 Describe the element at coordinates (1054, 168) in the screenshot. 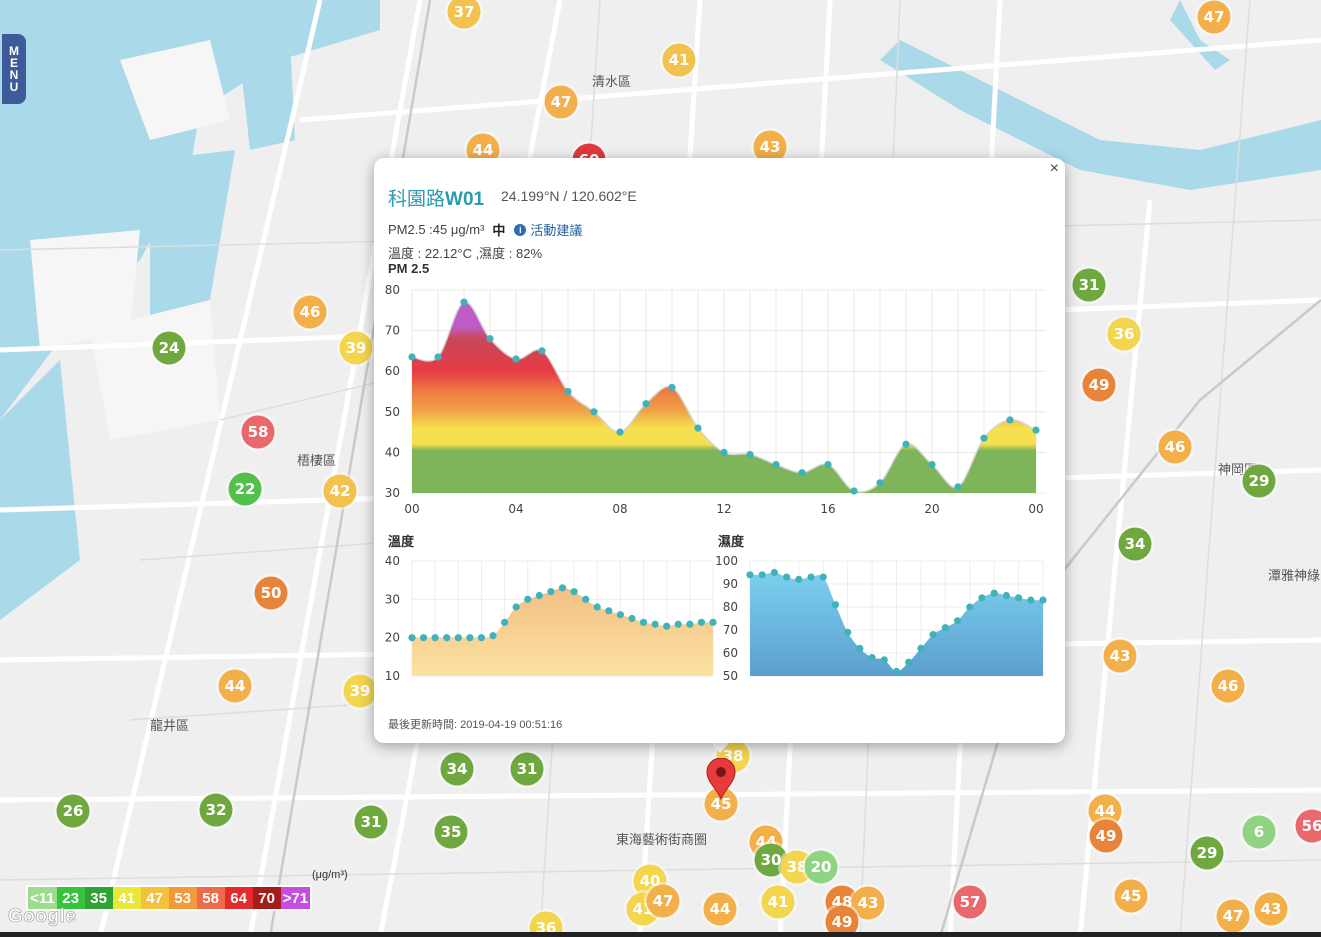

I see `close-button: ×` at that location.